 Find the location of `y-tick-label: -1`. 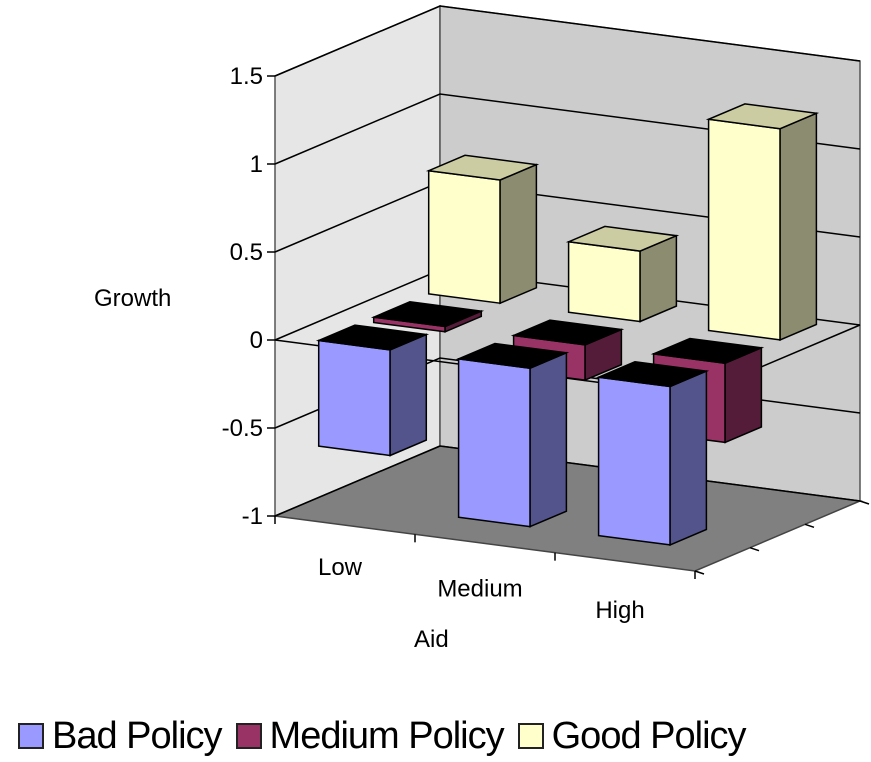

y-tick-label: -1 is located at coordinates (252, 516).